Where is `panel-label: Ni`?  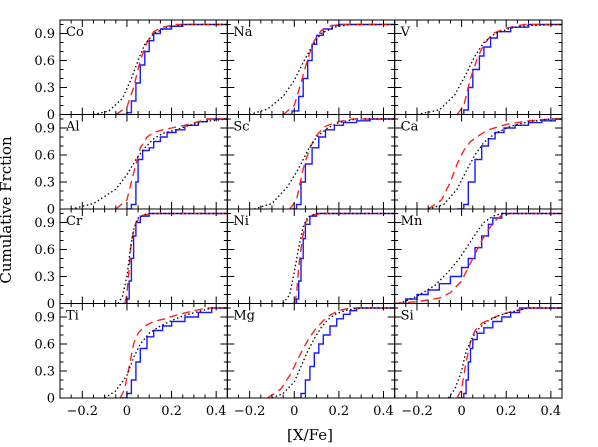
panel-label: Ni is located at coordinates (241, 221).